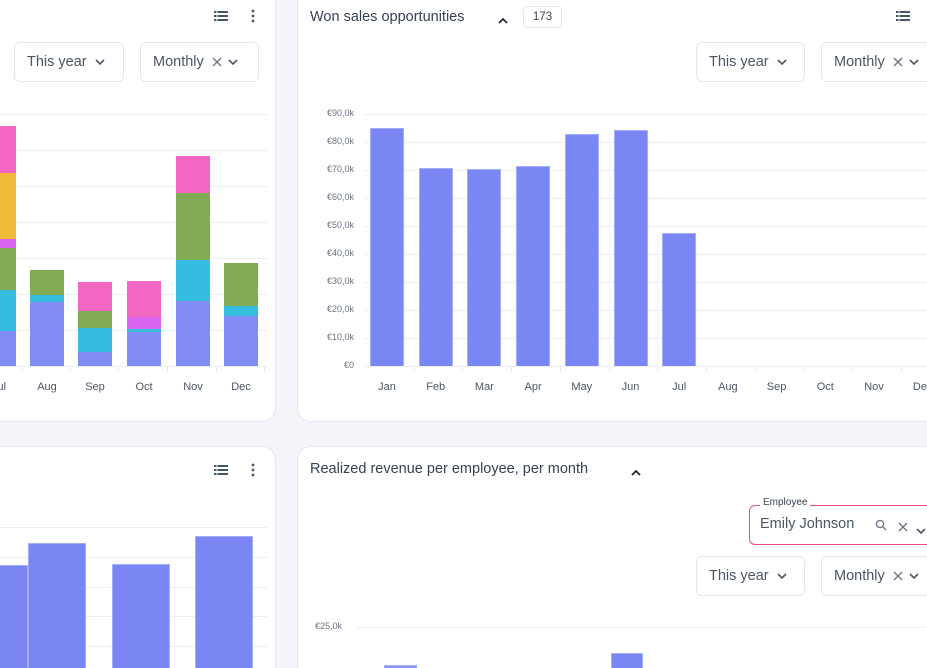  Describe the element at coordinates (3, 387) in the screenshot. I see `x-tick-label: Jul` at that location.